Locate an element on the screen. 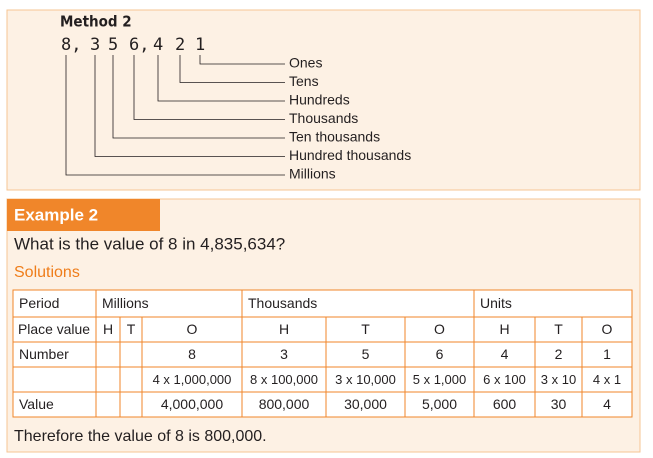 This screenshot has height=458, width=653. example-title: Example 2 is located at coordinates (56, 214).